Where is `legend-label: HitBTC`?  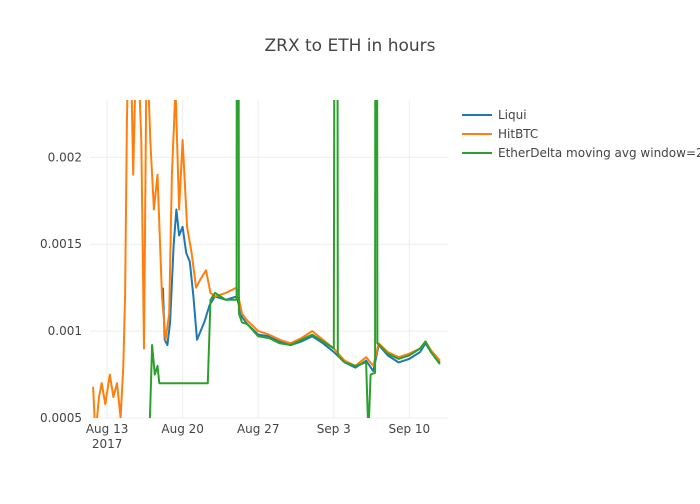 legend-label: HitBTC is located at coordinates (518, 134).